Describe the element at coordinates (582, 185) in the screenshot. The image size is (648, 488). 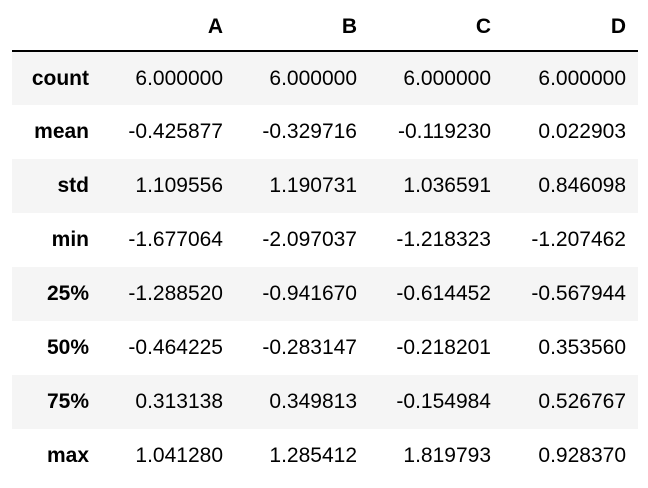
I see `table-cell: 0.846098` at that location.